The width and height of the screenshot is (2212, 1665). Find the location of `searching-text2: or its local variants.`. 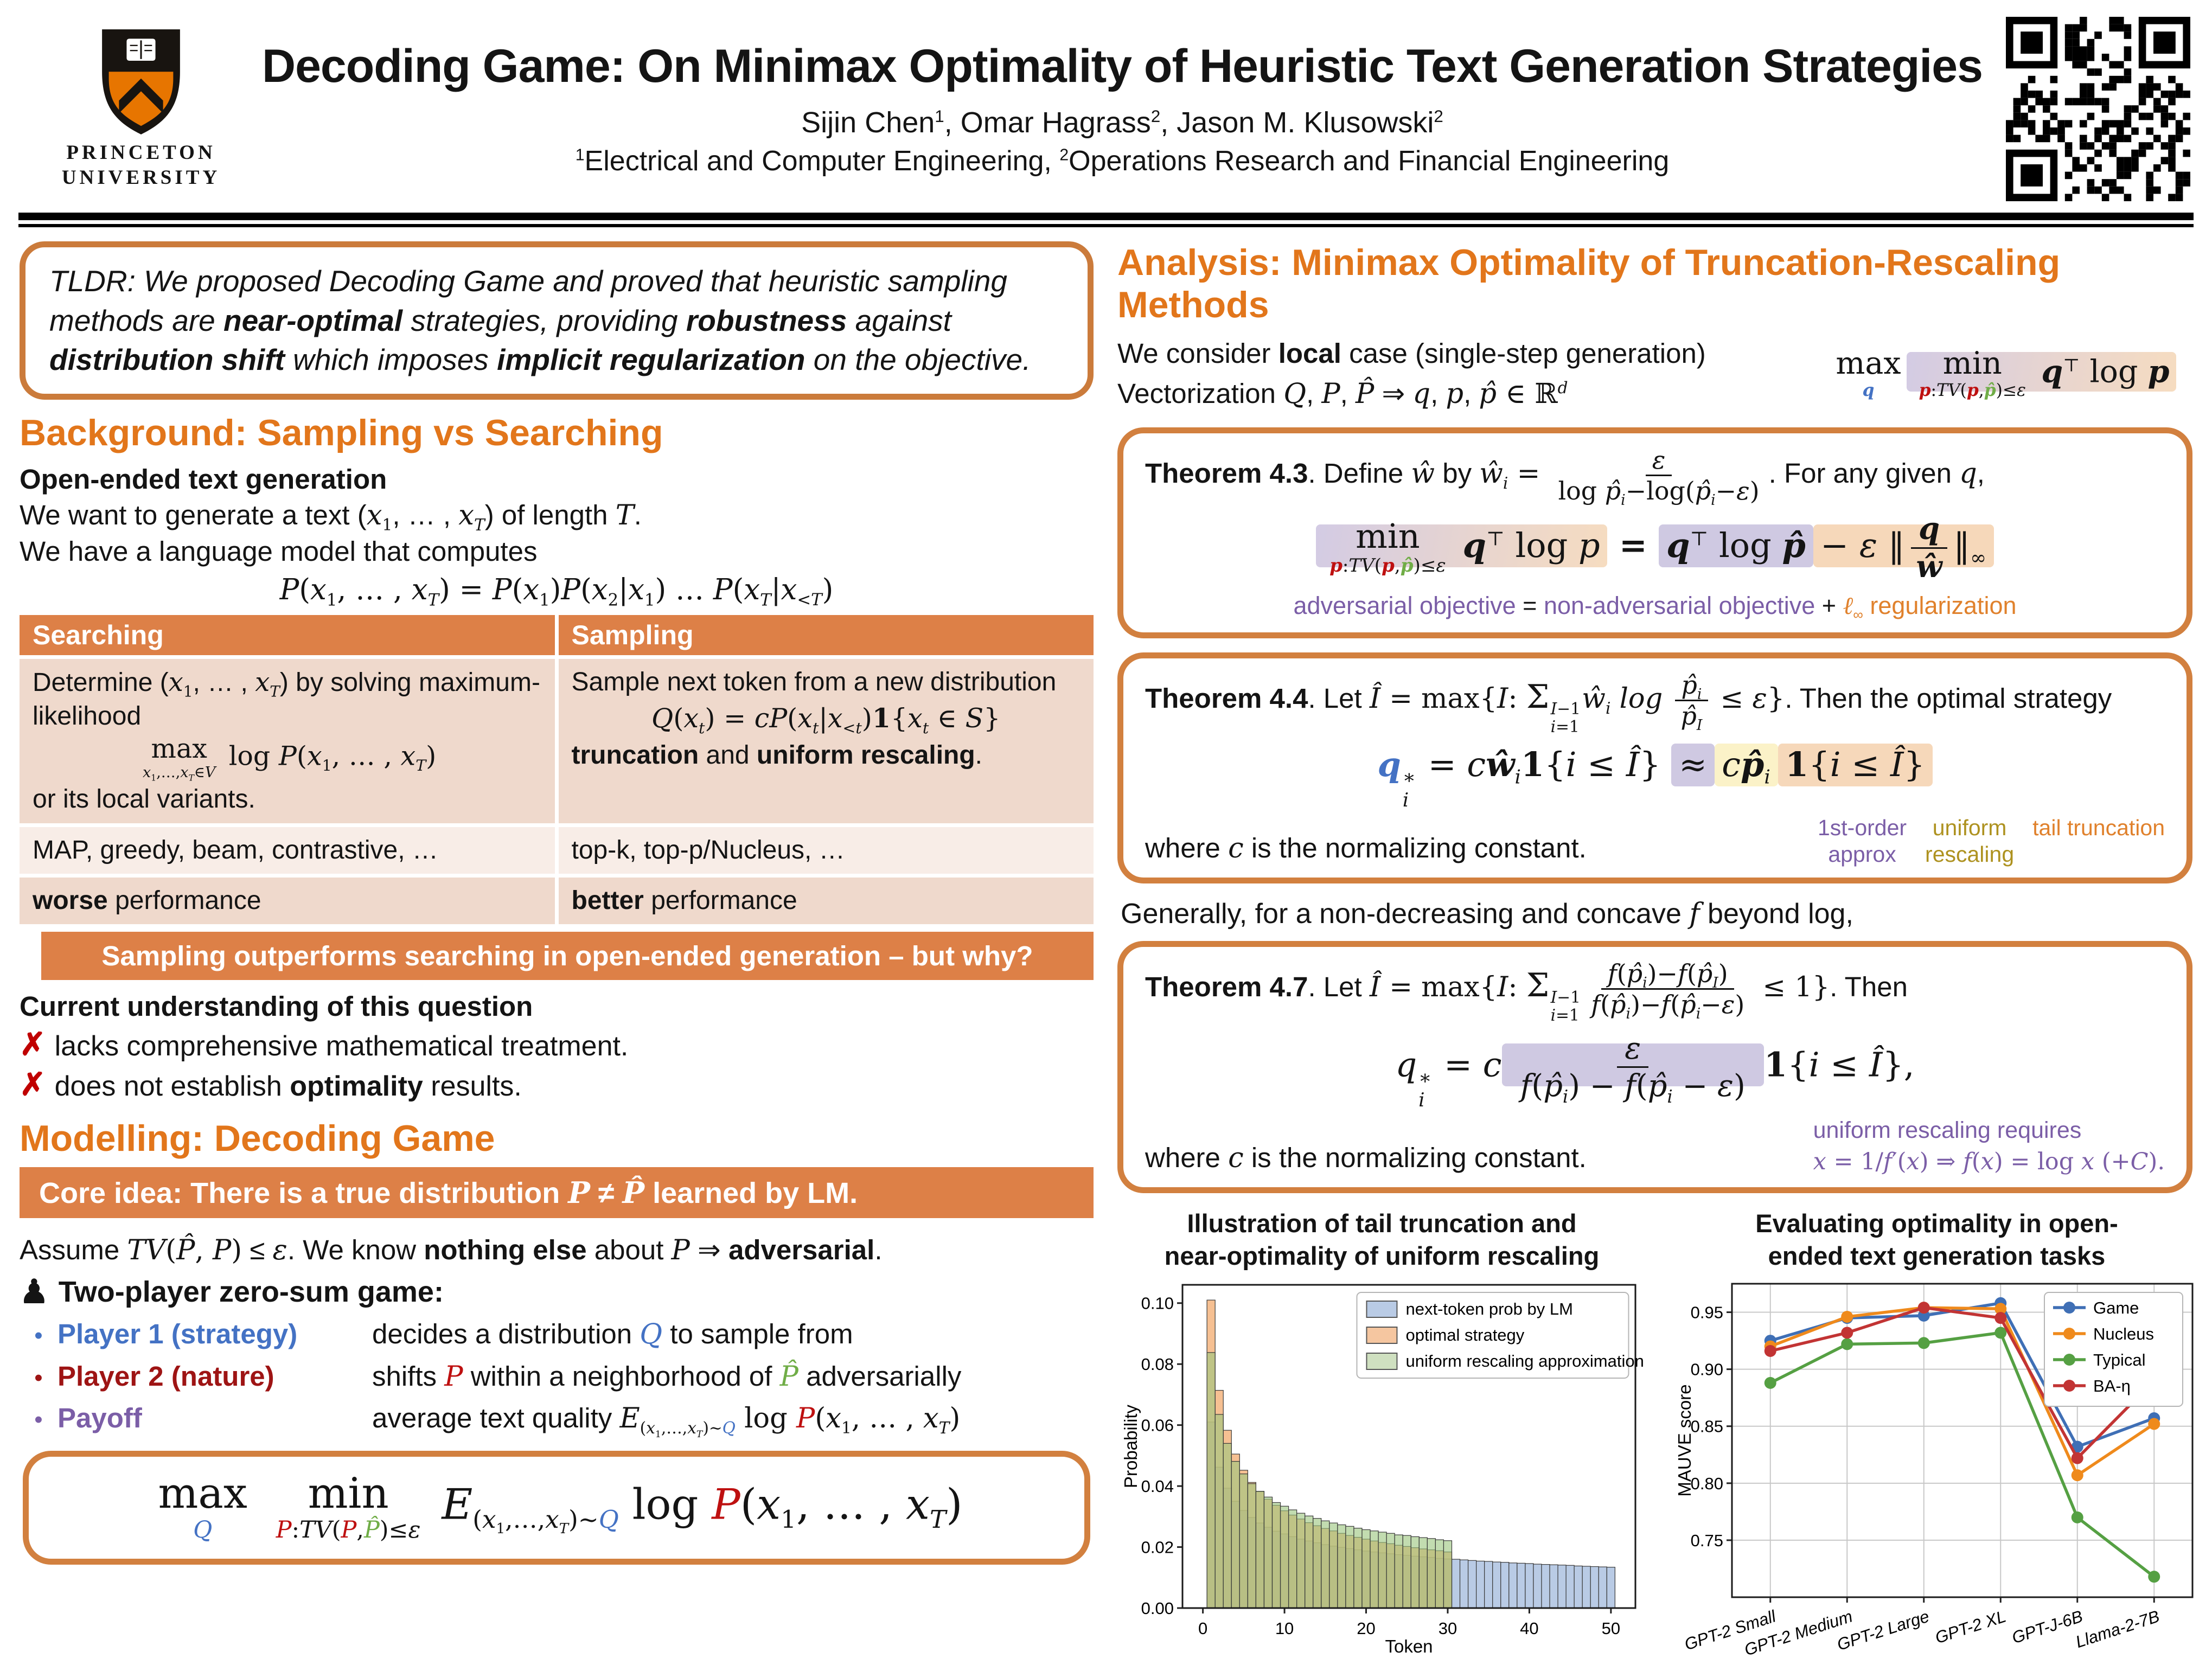

searching-text2: or its local variants. is located at coordinates (144, 799).